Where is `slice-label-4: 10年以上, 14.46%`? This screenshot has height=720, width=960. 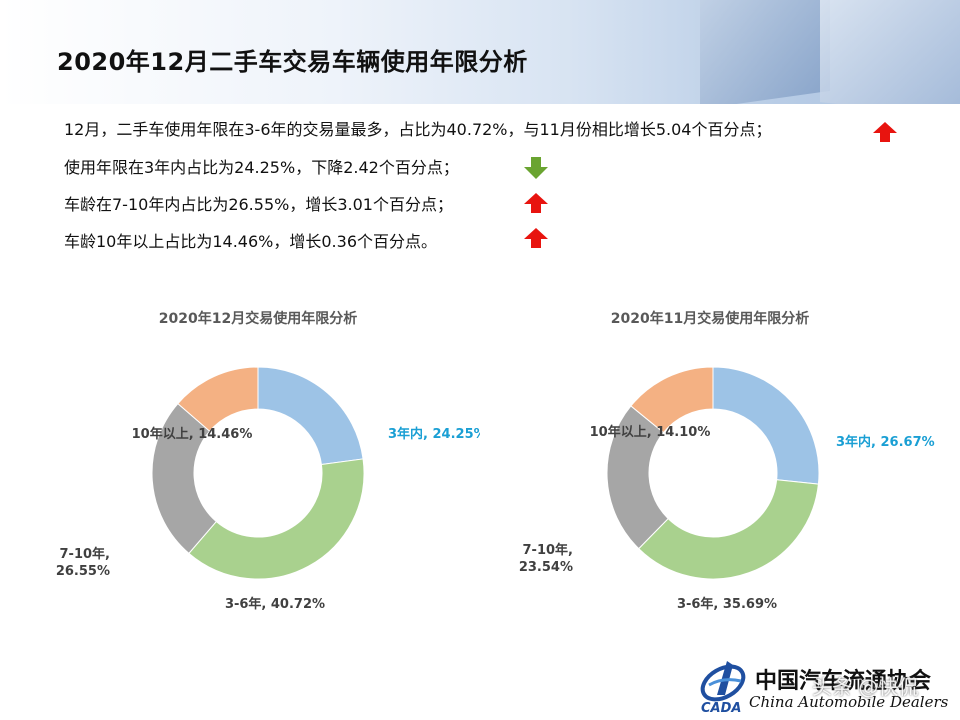 slice-label-4: 10年以上, 14.46% is located at coordinates (192, 434).